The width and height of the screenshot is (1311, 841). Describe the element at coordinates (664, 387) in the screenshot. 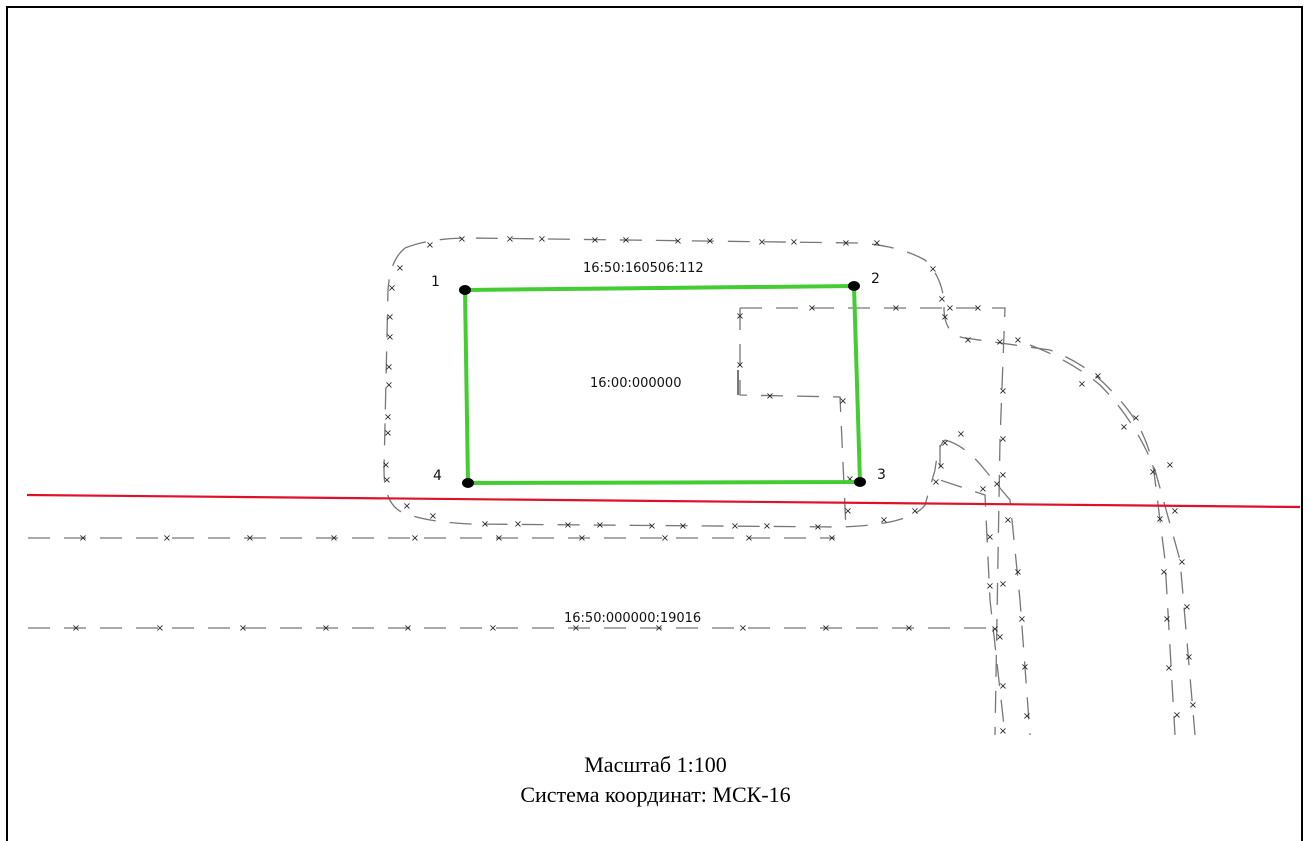

I see `outer-boundary` at that location.